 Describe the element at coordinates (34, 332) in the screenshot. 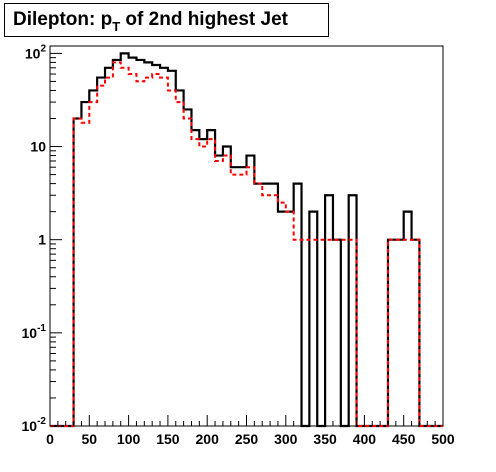

I see `y-tick-label: 10⁻¹` at that location.